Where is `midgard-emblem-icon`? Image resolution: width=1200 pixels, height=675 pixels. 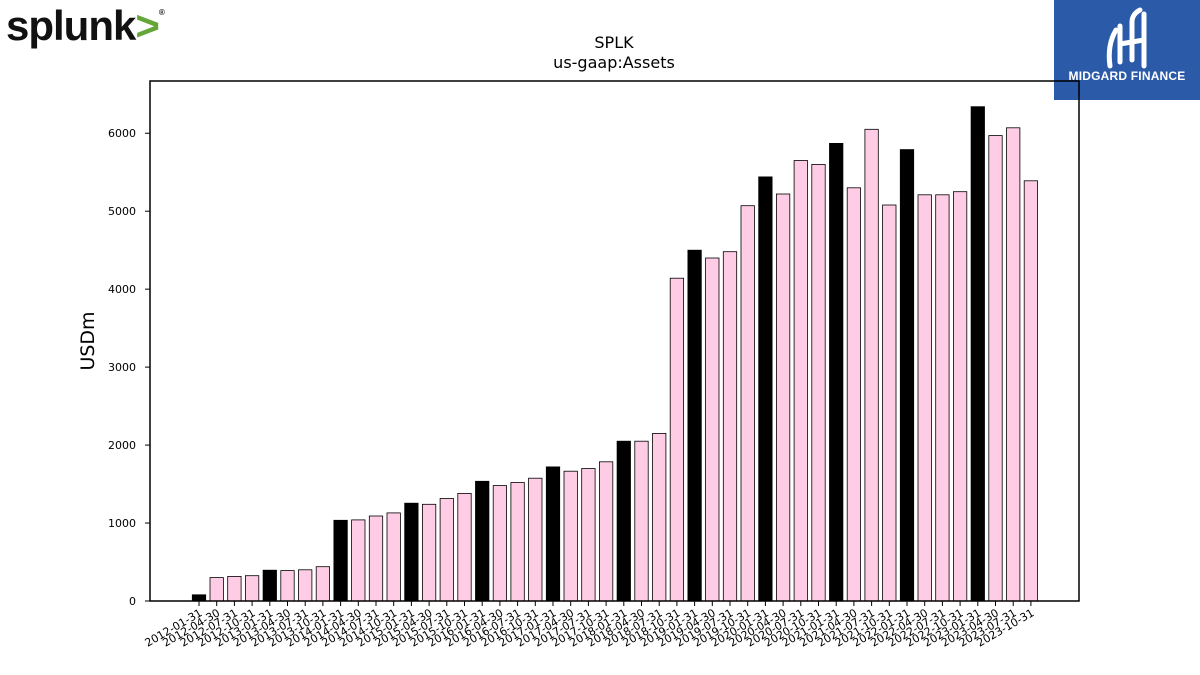
midgard-emblem-icon is located at coordinates (1126, 38).